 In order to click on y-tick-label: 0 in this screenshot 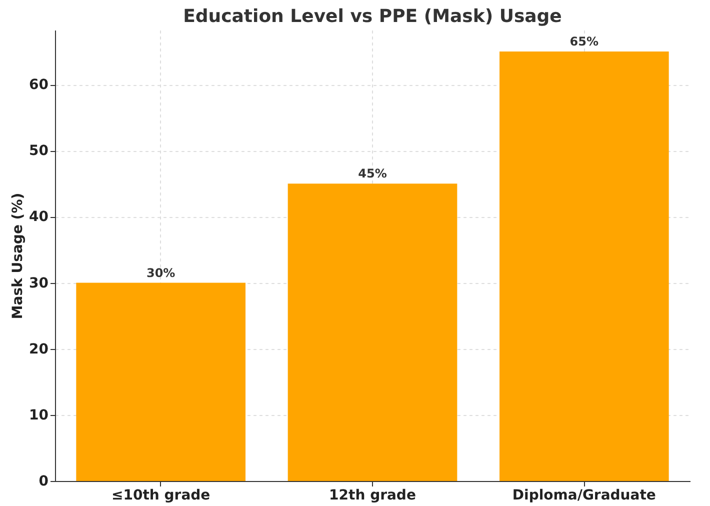, I will do `click(43, 482)`.